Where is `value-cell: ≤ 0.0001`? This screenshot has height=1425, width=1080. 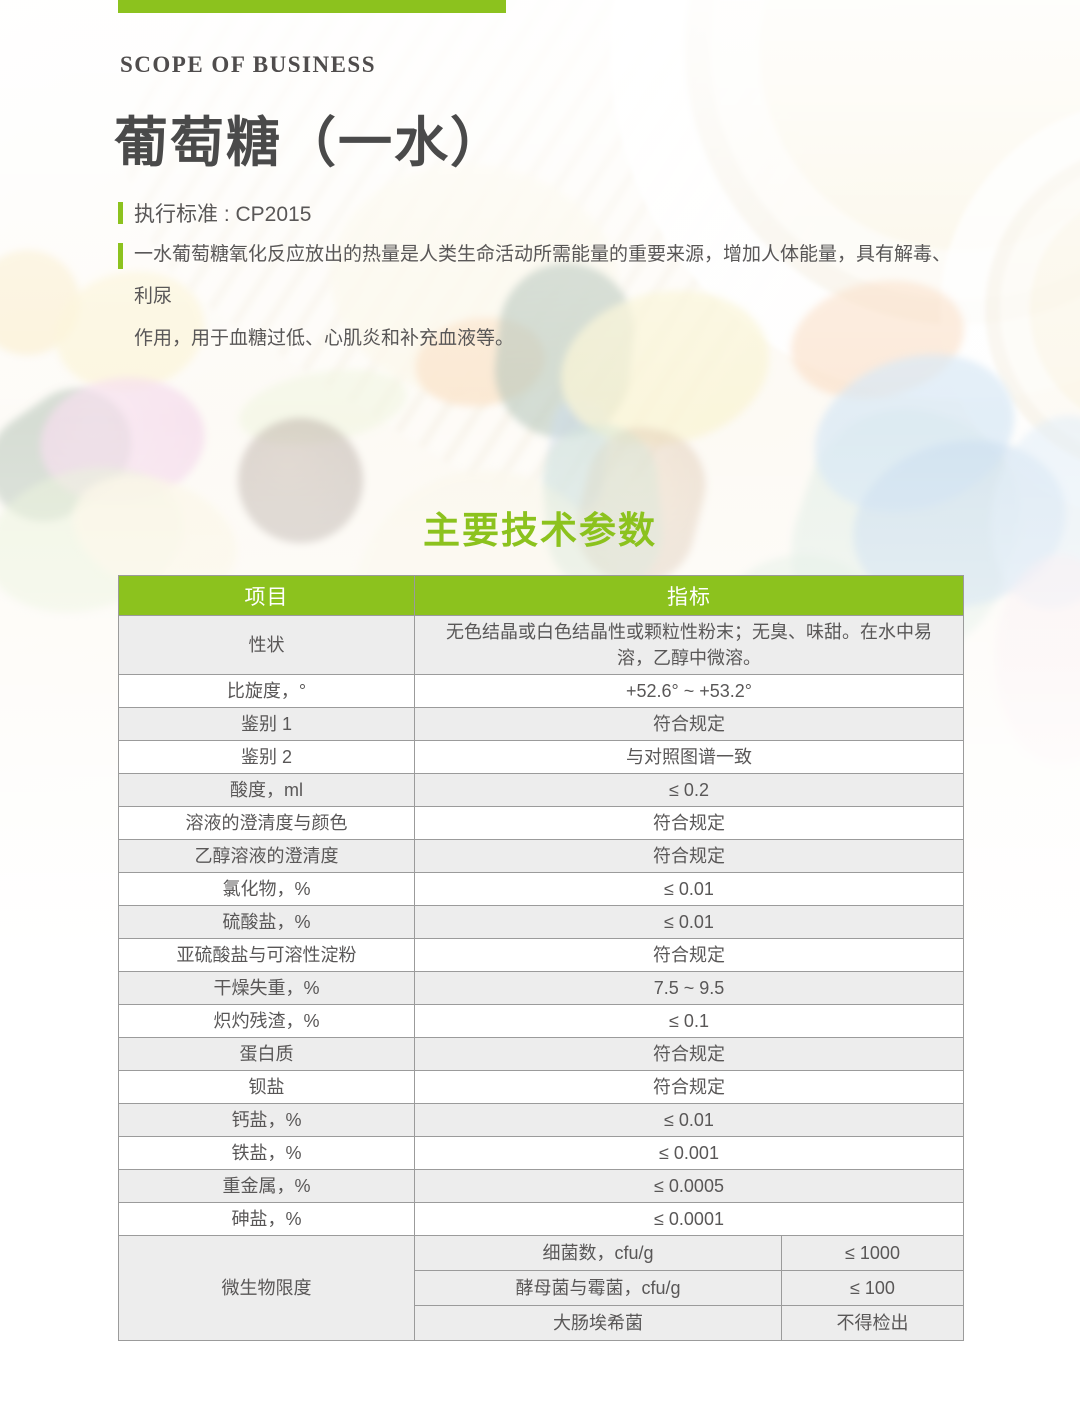
value-cell: ≤ 0.0001 is located at coordinates (689, 1219).